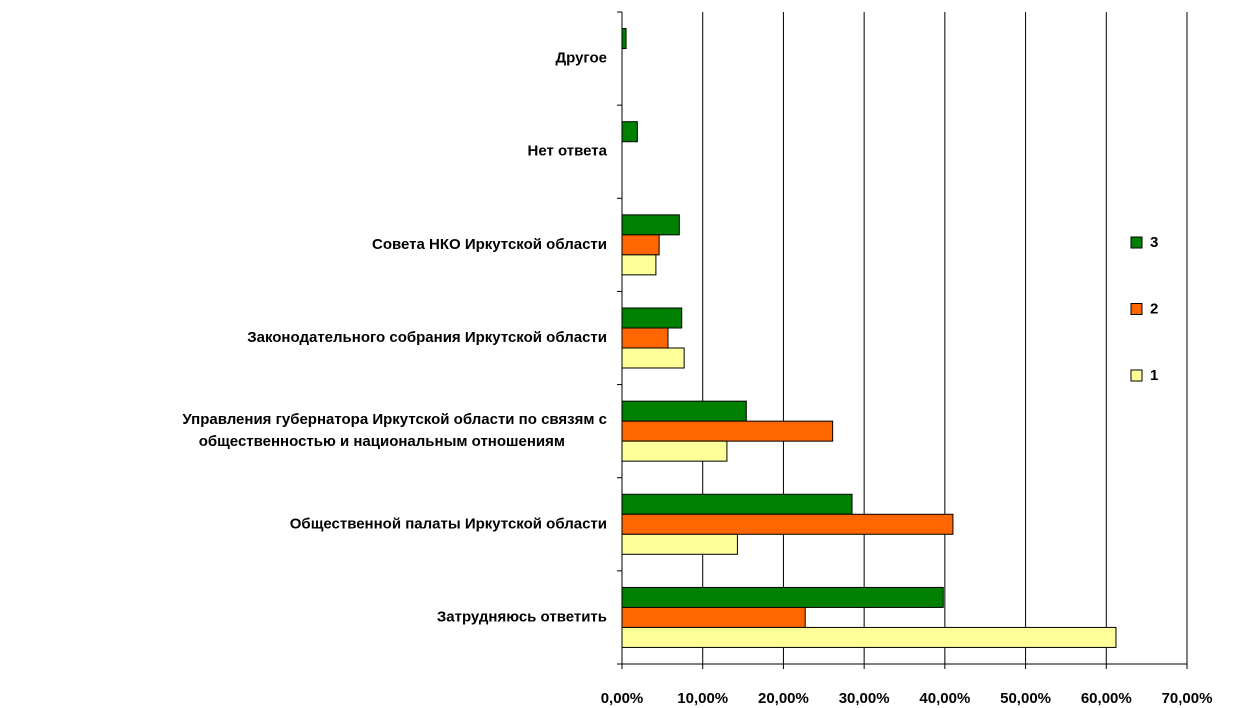  I want to click on x-tick-label: 60,00%, so click(1106, 698).